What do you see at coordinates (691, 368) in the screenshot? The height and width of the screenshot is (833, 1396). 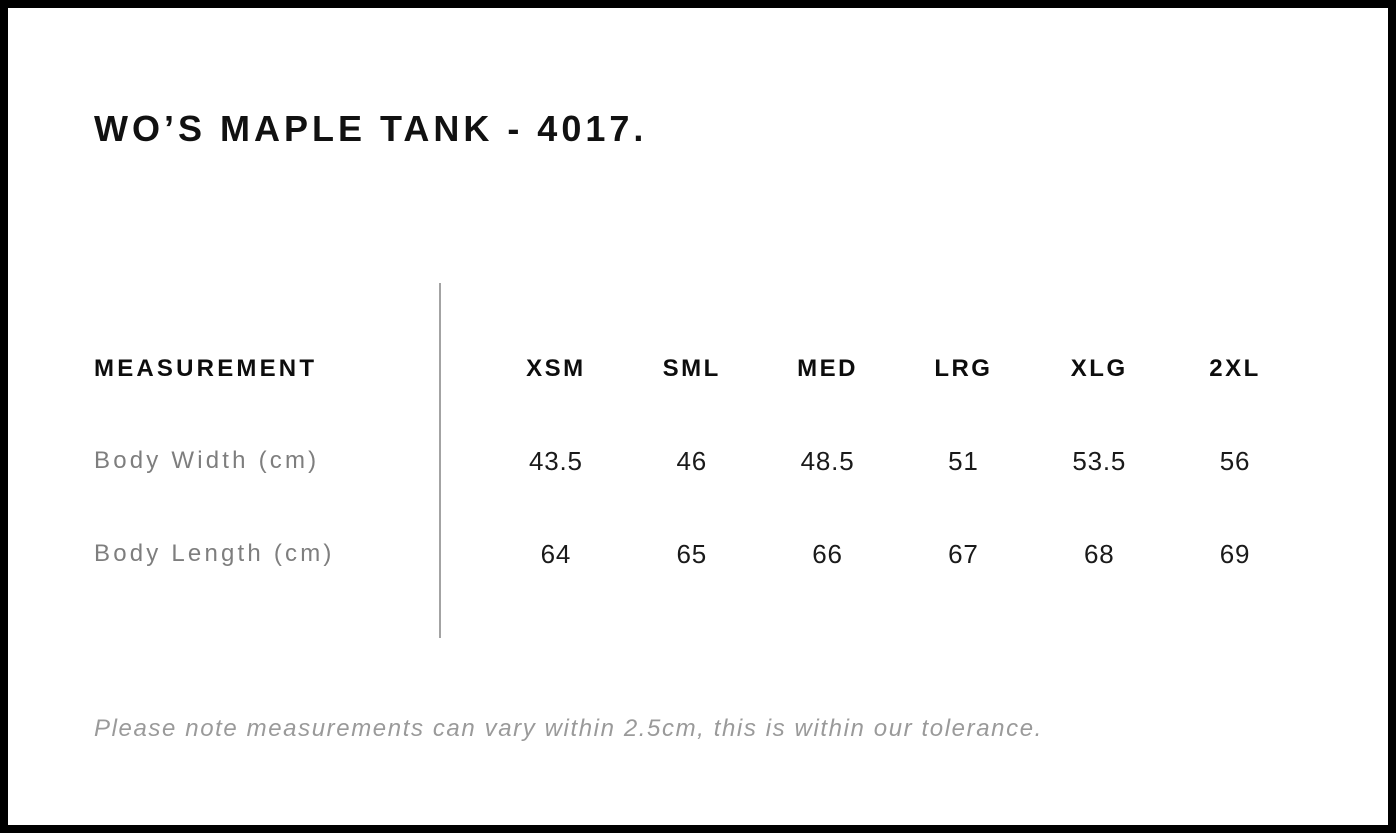 I see `size-header-sml: SML` at bounding box center [691, 368].